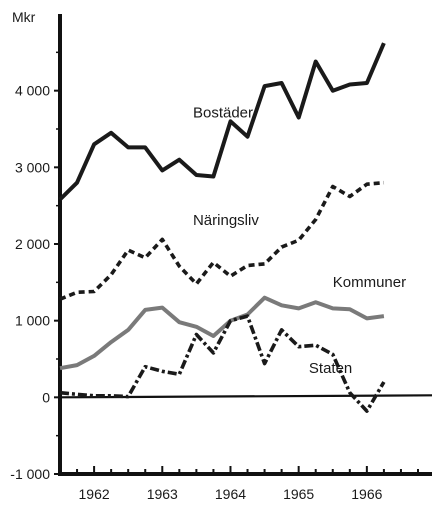 This screenshot has width=436, height=508. What do you see at coordinates (162, 494) in the screenshot?
I see `x-tick-label: 1963` at bounding box center [162, 494].